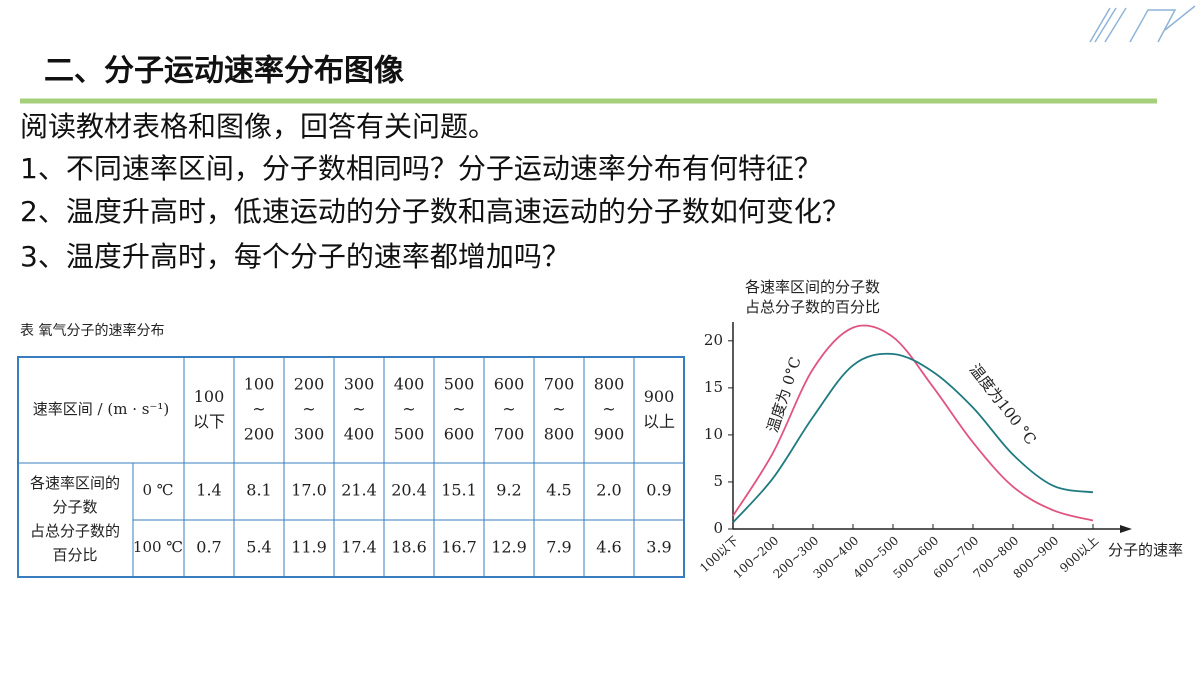 The image size is (1200, 675). Describe the element at coordinates (713, 340) in the screenshot. I see `y-tick-label: 20` at that location.